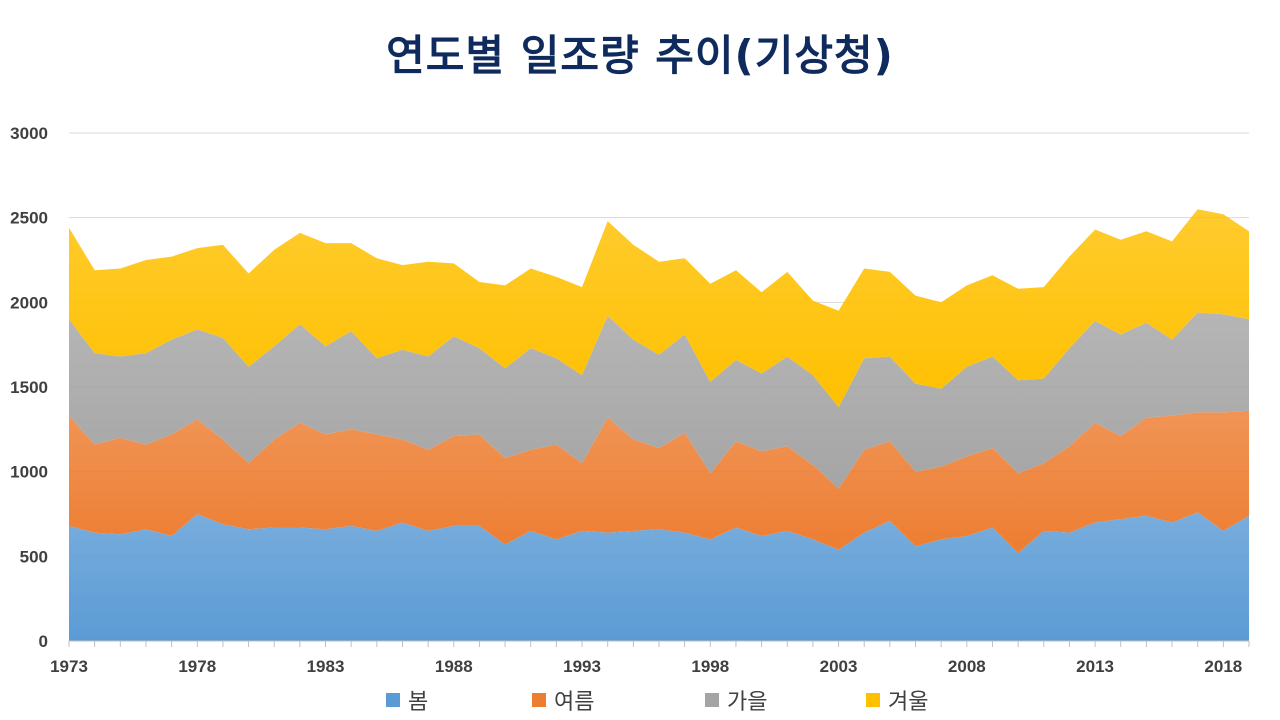  What do you see at coordinates (574, 702) in the screenshot?
I see `legend-label: 여름` at bounding box center [574, 702].